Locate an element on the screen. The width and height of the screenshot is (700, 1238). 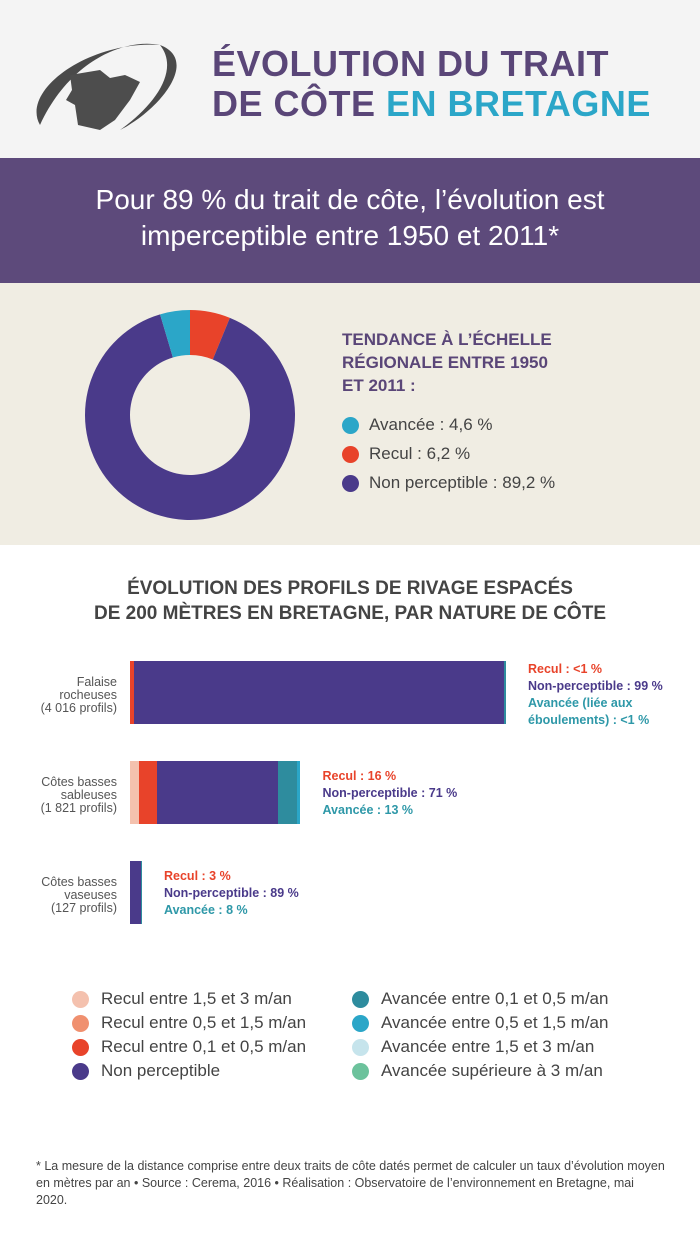
category-label-line: vaseuses is located at coordinates (90, 895).